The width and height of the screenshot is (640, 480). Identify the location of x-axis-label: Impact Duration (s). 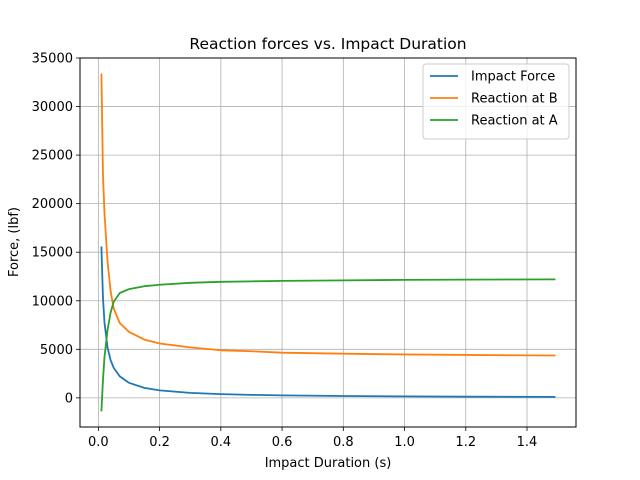
(328, 463).